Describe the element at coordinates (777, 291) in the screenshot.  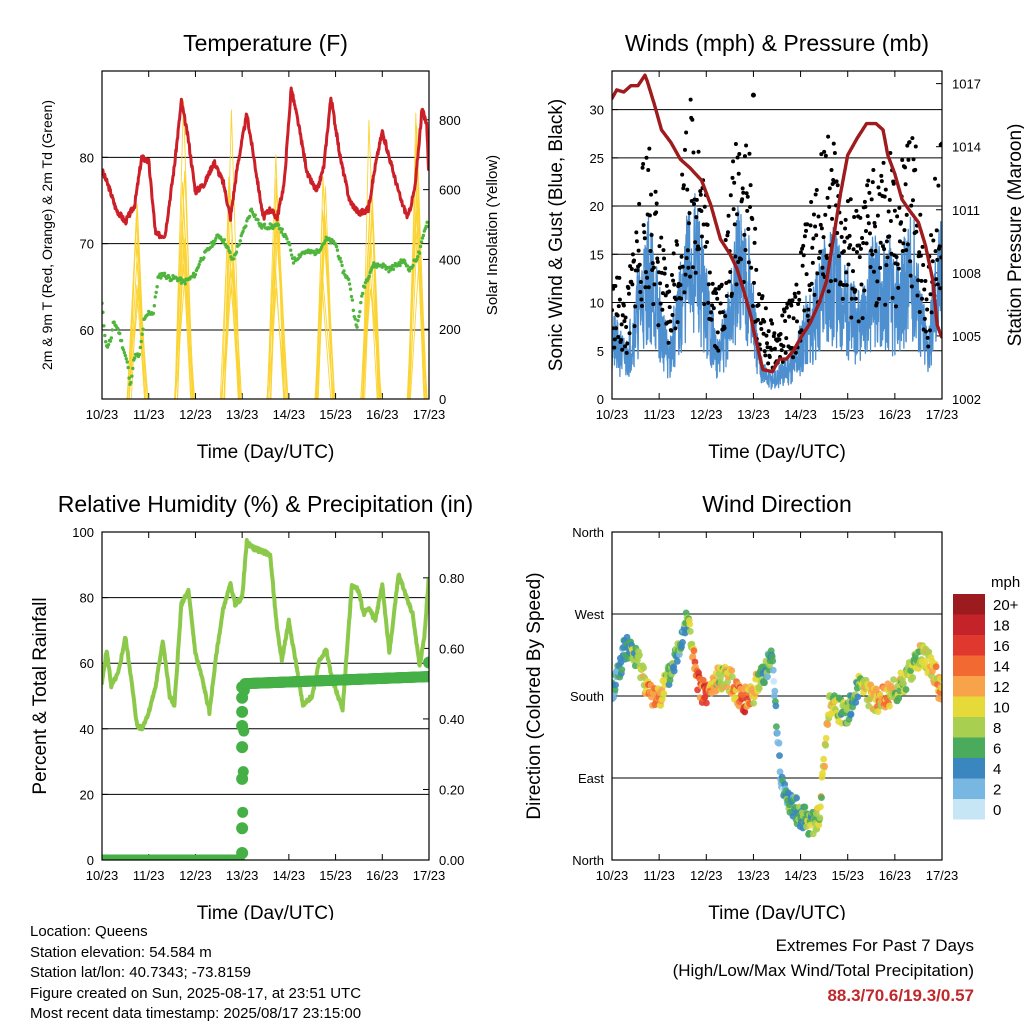
I see `sonic-wind-line` at that location.